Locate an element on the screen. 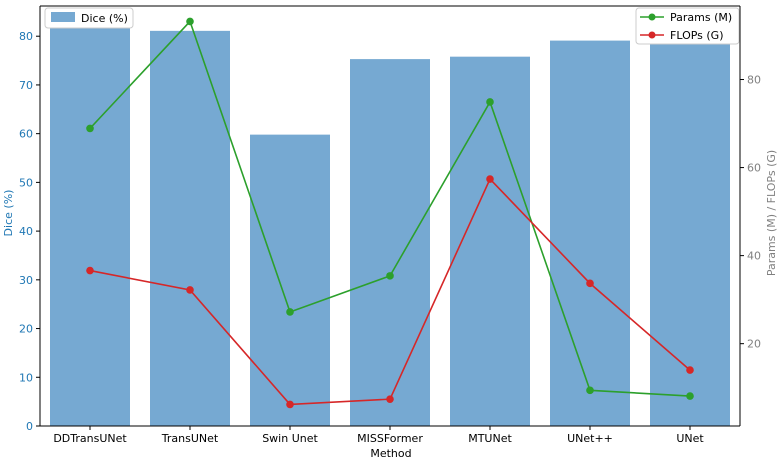 This screenshot has height=460, width=782. legend-params-marker is located at coordinates (652, 17).